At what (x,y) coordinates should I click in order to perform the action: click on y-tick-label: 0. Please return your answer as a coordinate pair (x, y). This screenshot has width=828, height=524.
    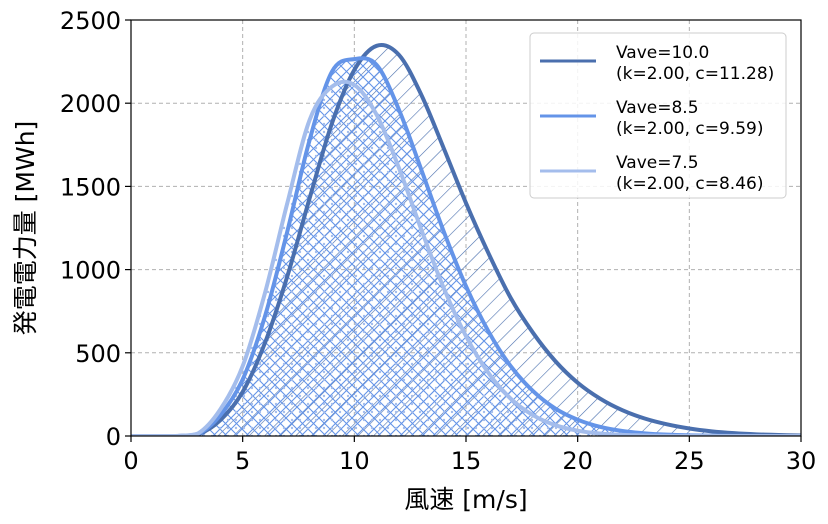
    Looking at the image, I should click on (113, 437).